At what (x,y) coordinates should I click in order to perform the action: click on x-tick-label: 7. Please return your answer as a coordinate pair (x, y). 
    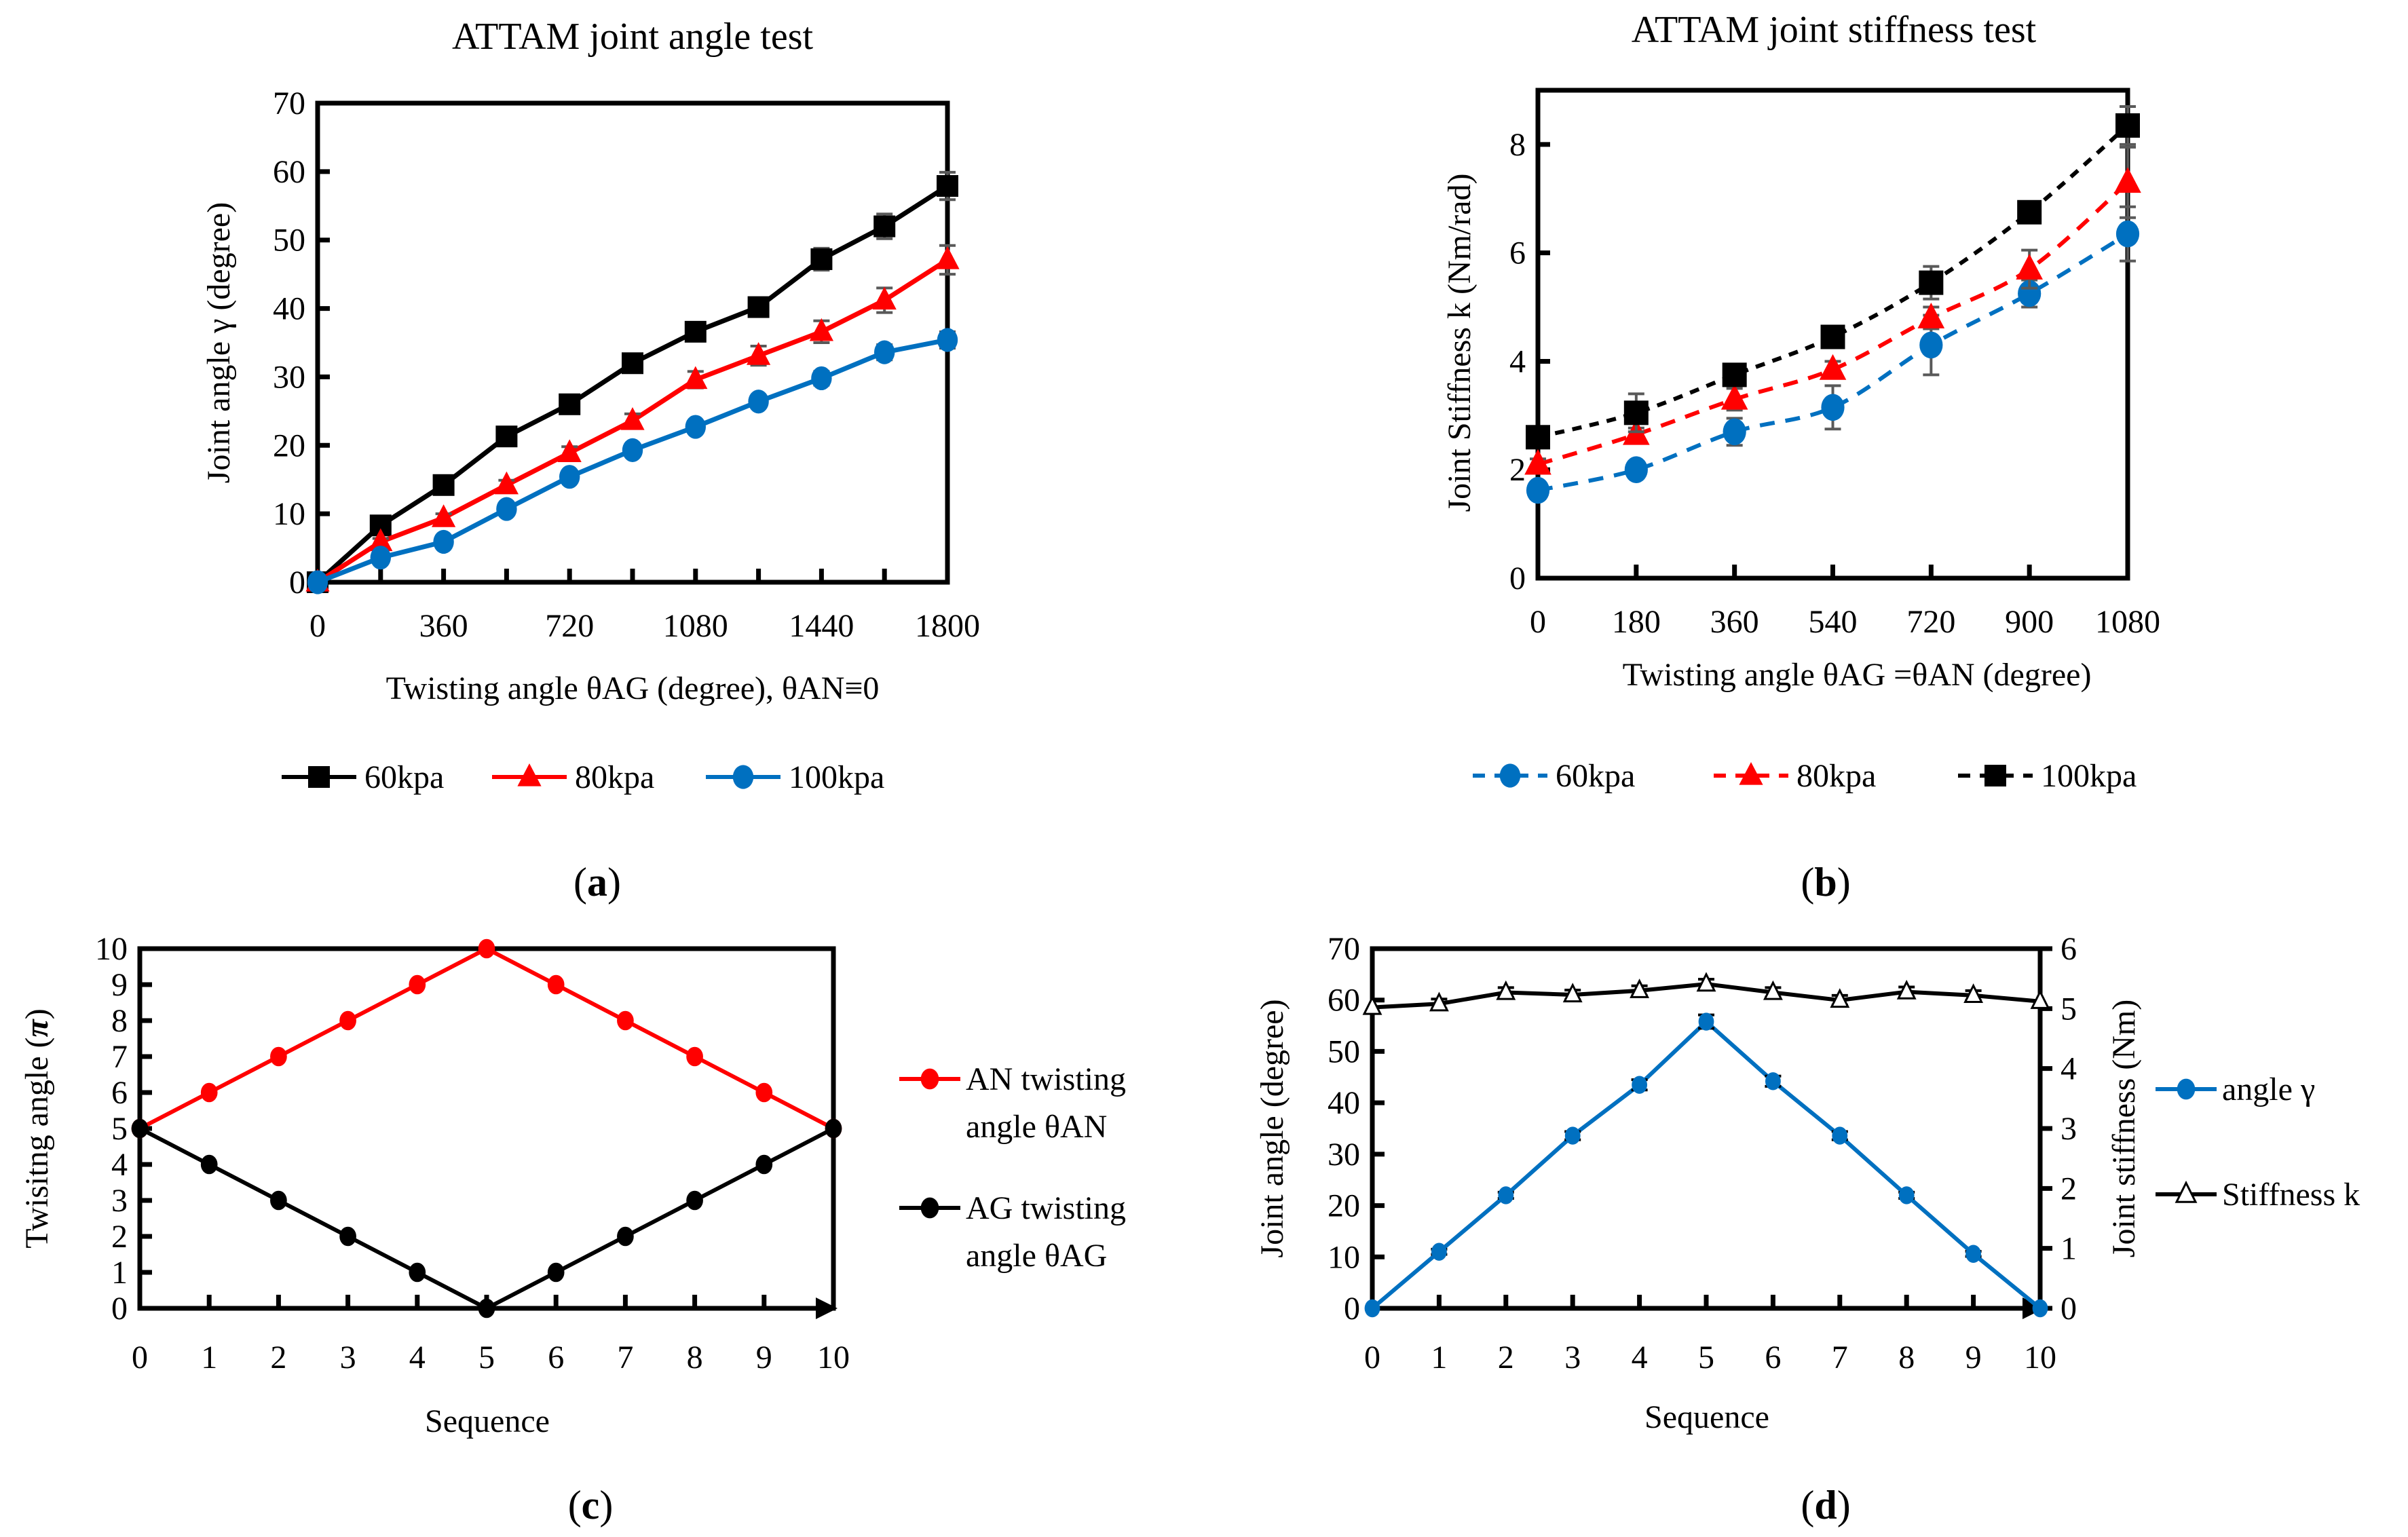
    Looking at the image, I should click on (1840, 1357).